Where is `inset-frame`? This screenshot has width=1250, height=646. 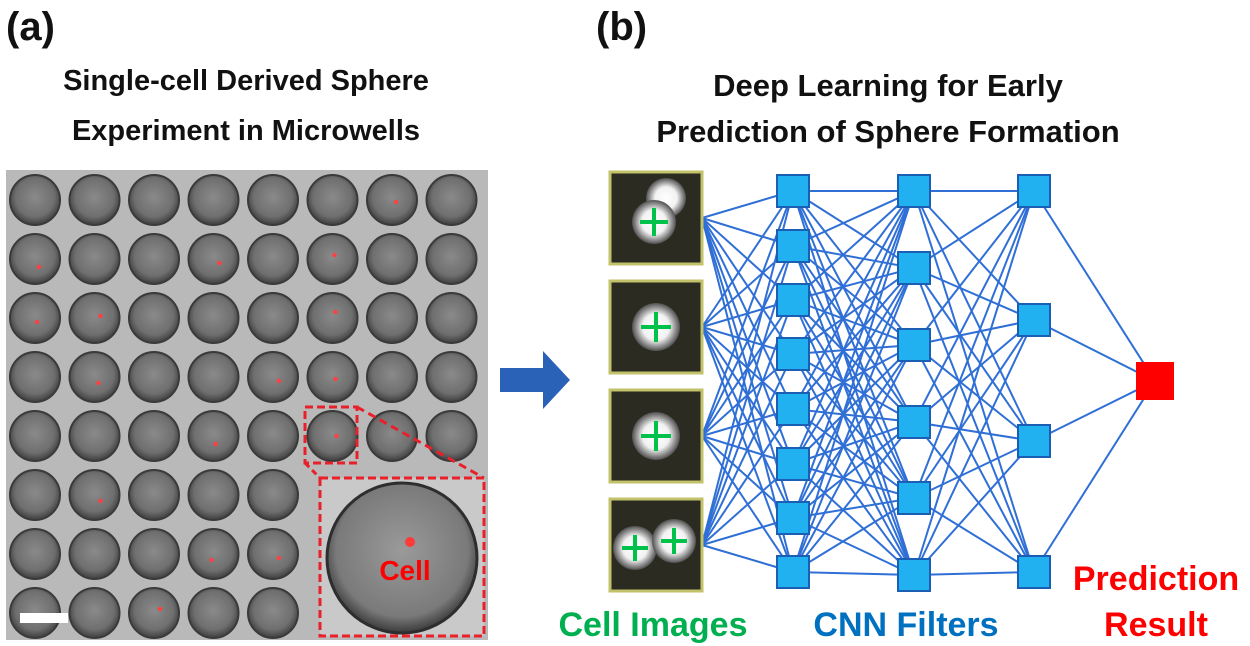 inset-frame is located at coordinates (402, 557).